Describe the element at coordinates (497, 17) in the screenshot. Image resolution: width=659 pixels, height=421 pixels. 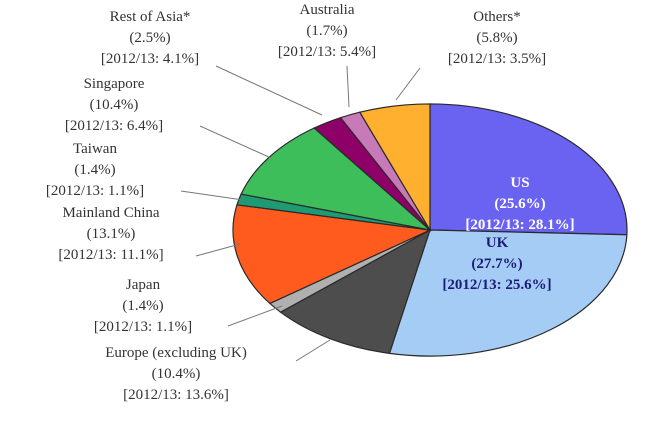
I see `slice-label-line: Others*` at that location.